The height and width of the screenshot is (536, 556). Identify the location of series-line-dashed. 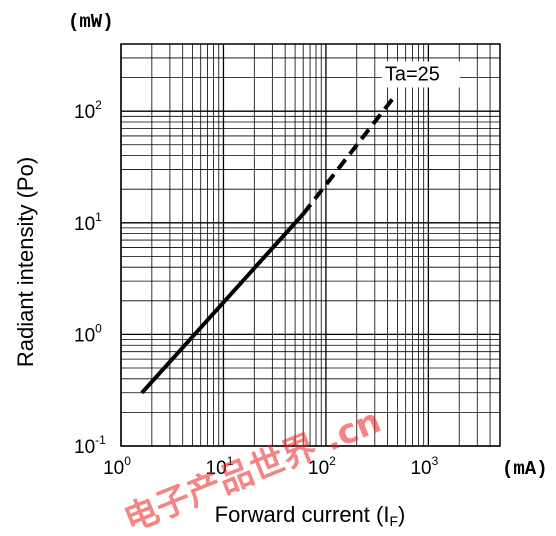
(348, 156).